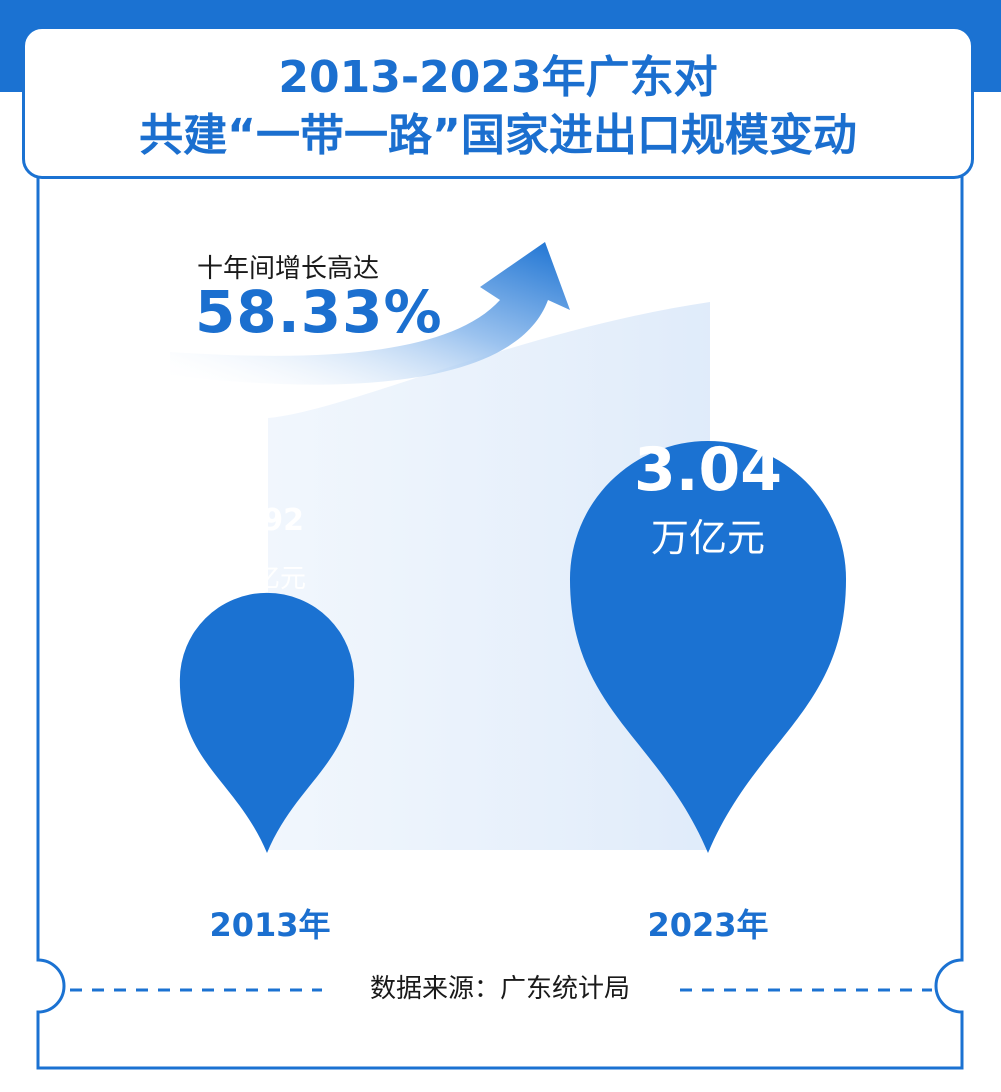 Image resolution: width=1001 pixels, height=1092 pixels. What do you see at coordinates (708, 470) in the screenshot?
I see `data-label-2023: 3.04` at bounding box center [708, 470].